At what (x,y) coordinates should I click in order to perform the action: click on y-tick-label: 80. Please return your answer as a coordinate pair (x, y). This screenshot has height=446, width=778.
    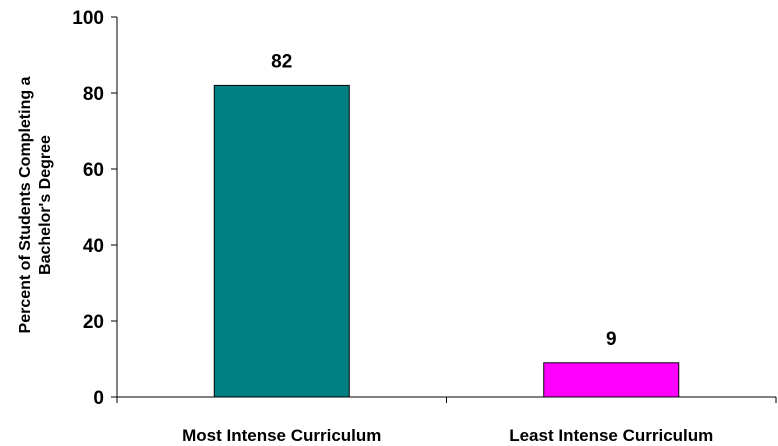
    Looking at the image, I should click on (93, 94).